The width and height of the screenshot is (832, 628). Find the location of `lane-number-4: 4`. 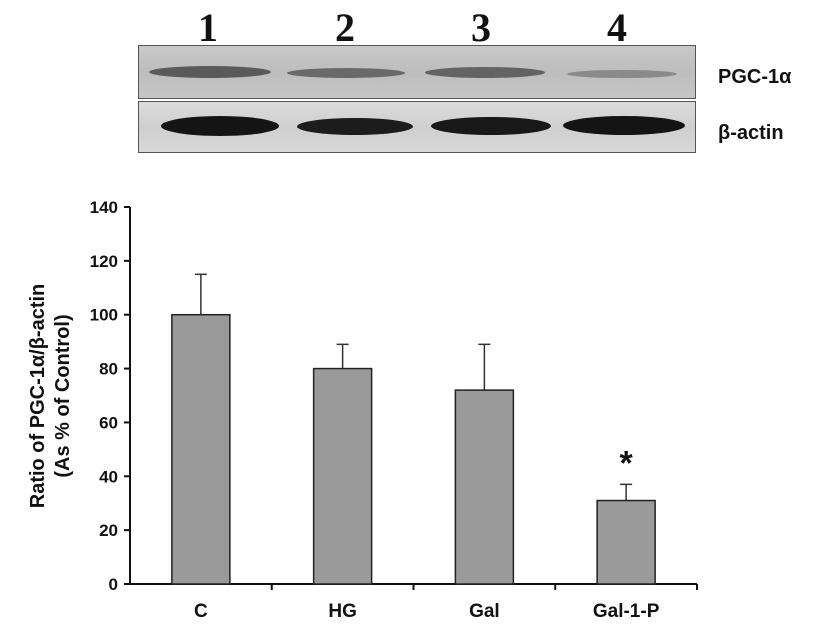

lane-number-4: 4 is located at coordinates (617, 27).